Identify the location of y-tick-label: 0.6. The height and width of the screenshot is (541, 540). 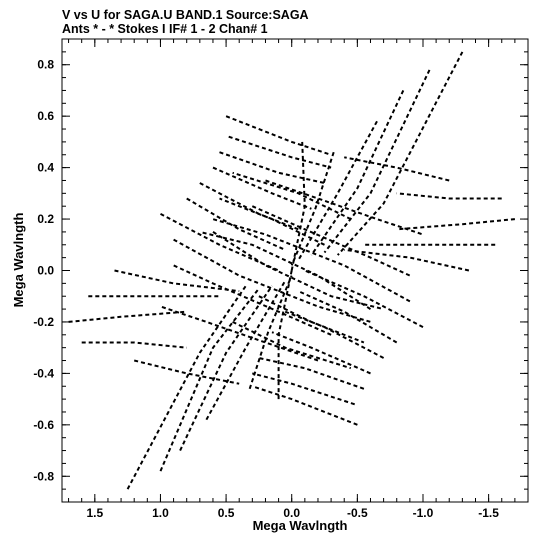
(45, 116).